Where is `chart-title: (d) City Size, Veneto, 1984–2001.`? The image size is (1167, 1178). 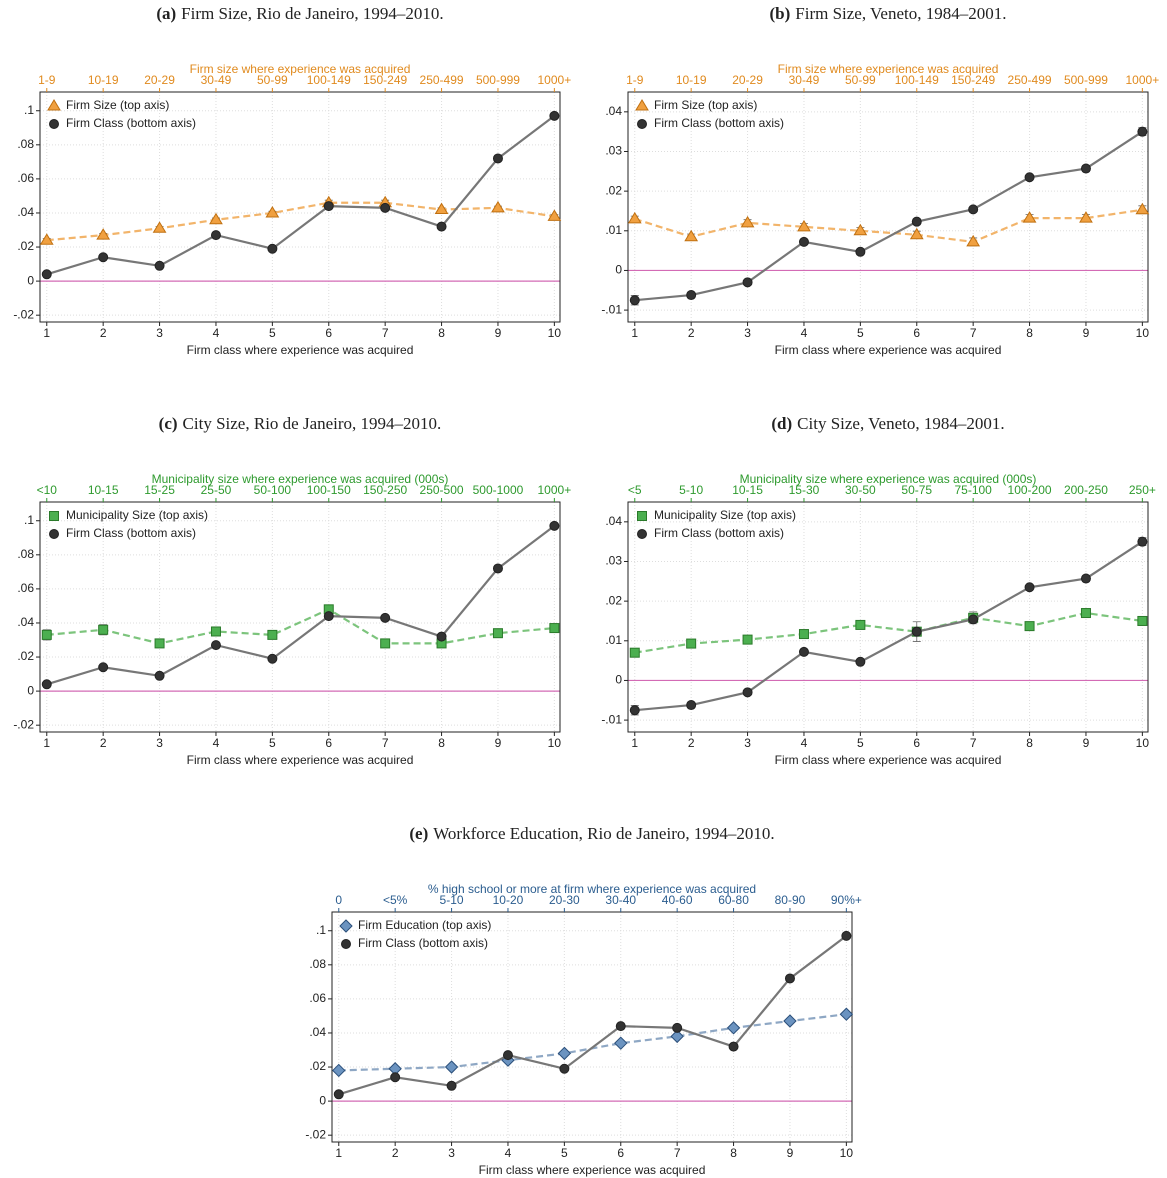 chart-title: (d) City Size, Veneto, 1984–2001. is located at coordinates (887, 423).